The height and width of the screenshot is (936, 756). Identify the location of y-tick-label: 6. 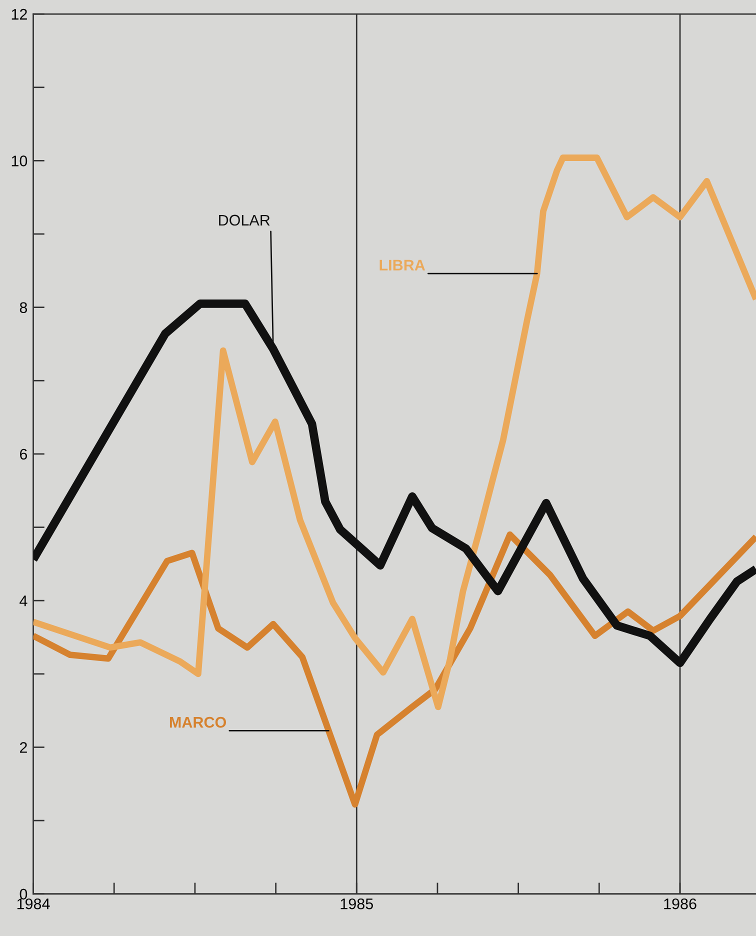
(24, 454).